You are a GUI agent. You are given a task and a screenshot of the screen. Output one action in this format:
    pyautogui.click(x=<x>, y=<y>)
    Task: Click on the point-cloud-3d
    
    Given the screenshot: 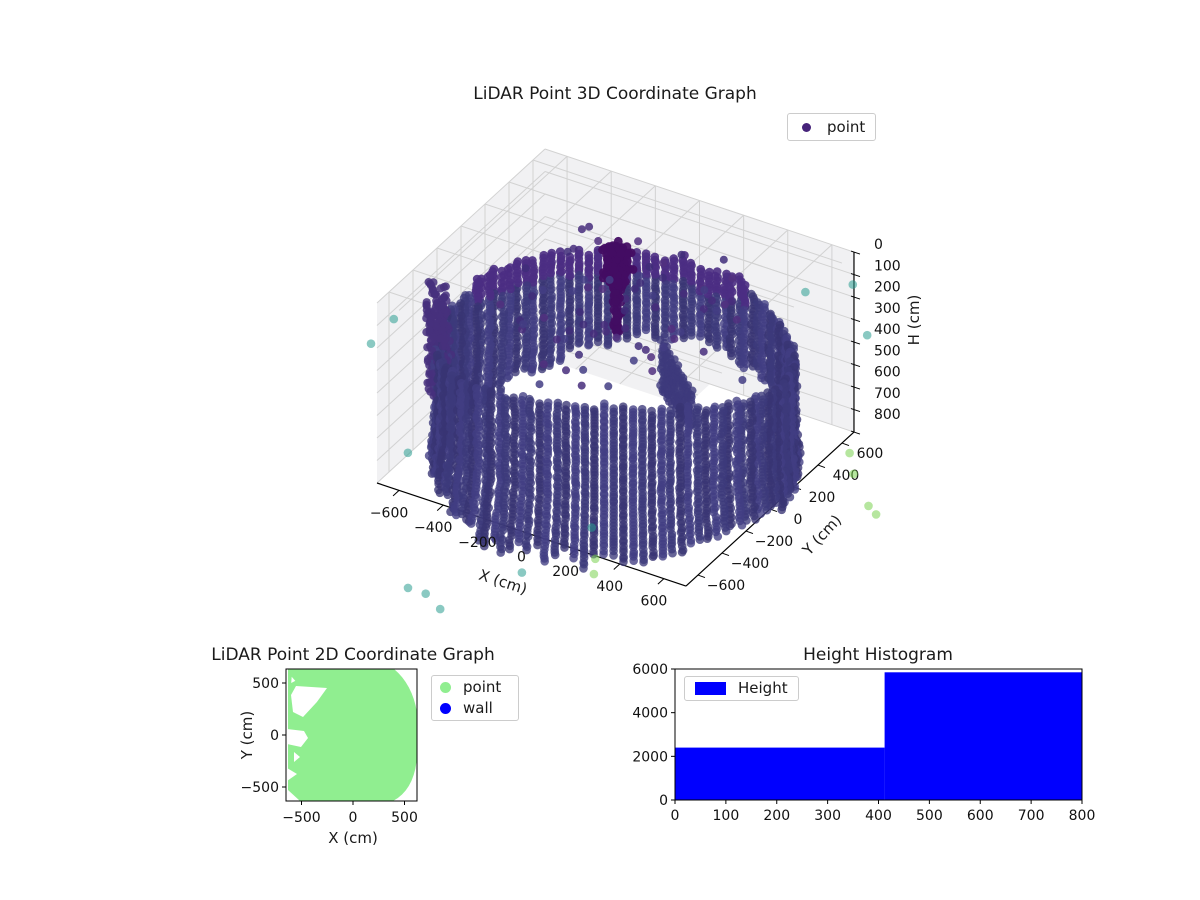 What is the action you would take?
    pyautogui.click(x=613, y=397)
    